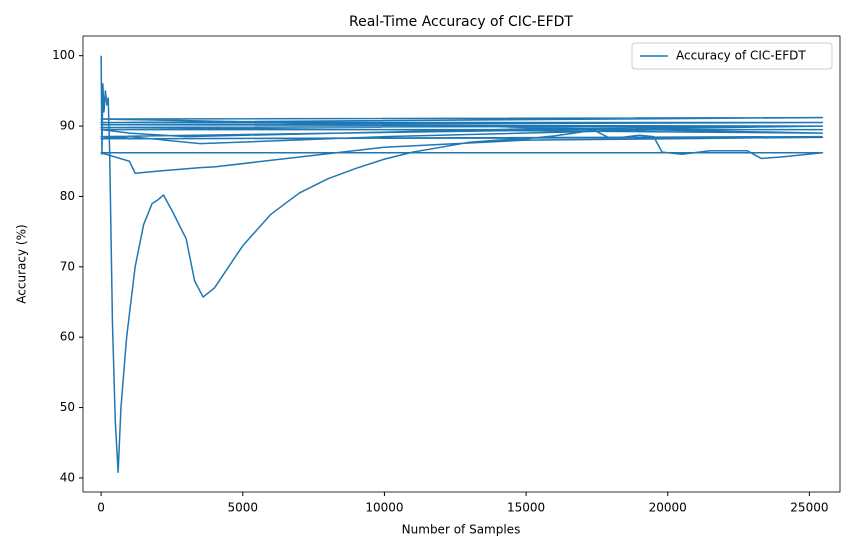 Image resolution: width=850 pixels, height=551 pixels. I want to click on legend-label: Accuracy of CIC-EFDT, so click(741, 56).